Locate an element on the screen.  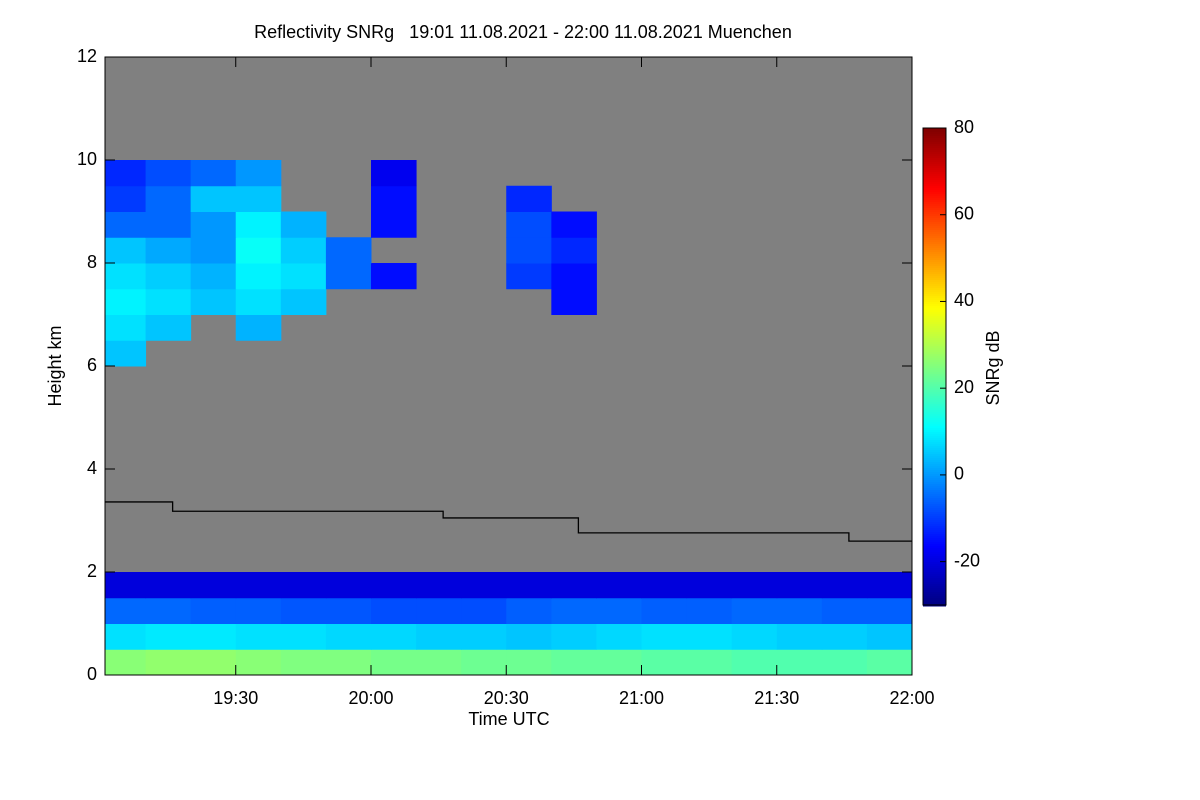
x-axis-label: Time UTC is located at coordinates (508, 719).